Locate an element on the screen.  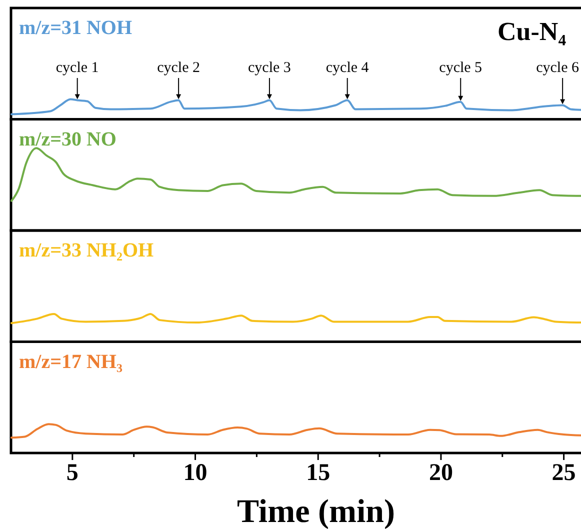
x-tick-label: 5 is located at coordinates (72, 473).